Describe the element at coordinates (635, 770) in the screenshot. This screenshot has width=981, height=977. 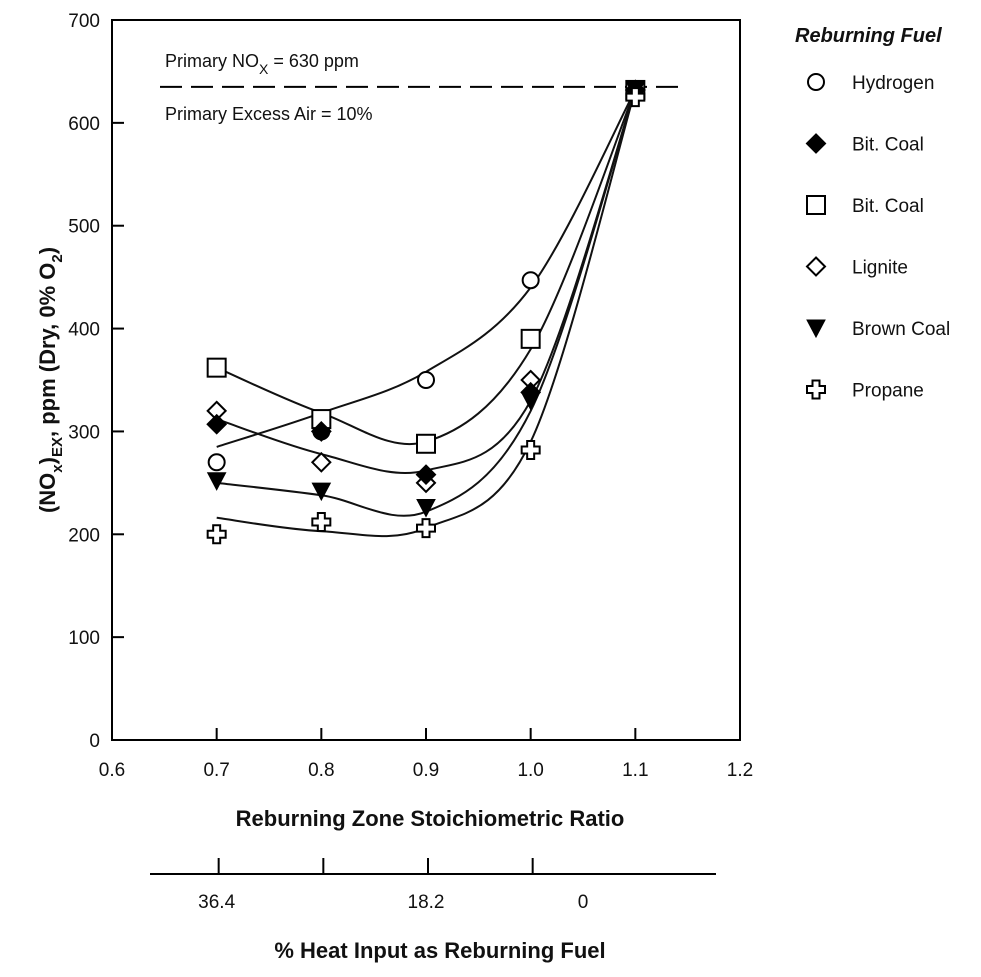
I see `x-tick-label: 1.1` at that location.